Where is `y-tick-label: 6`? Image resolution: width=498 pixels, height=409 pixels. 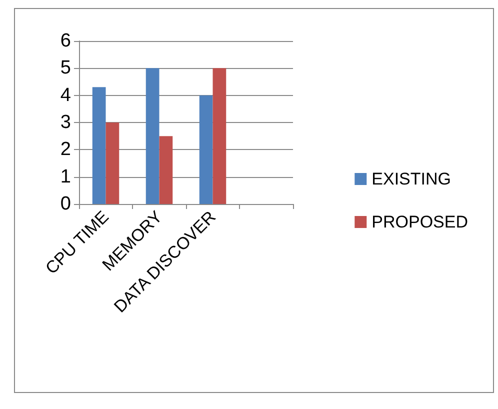
y-tick-label: 6 is located at coordinates (65, 41).